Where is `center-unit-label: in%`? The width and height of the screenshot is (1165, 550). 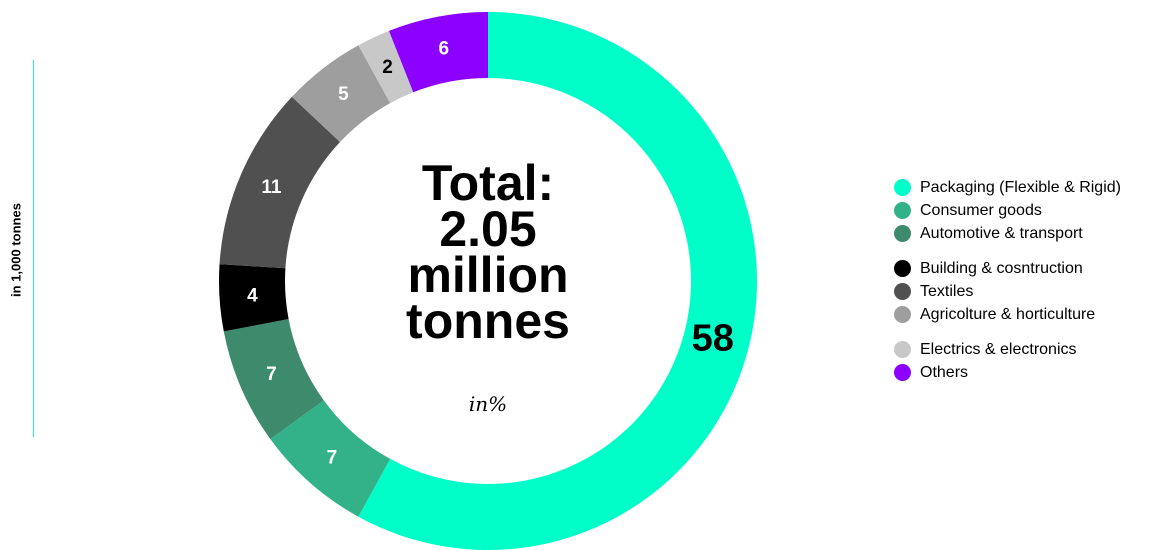 center-unit-label: in% is located at coordinates (488, 404).